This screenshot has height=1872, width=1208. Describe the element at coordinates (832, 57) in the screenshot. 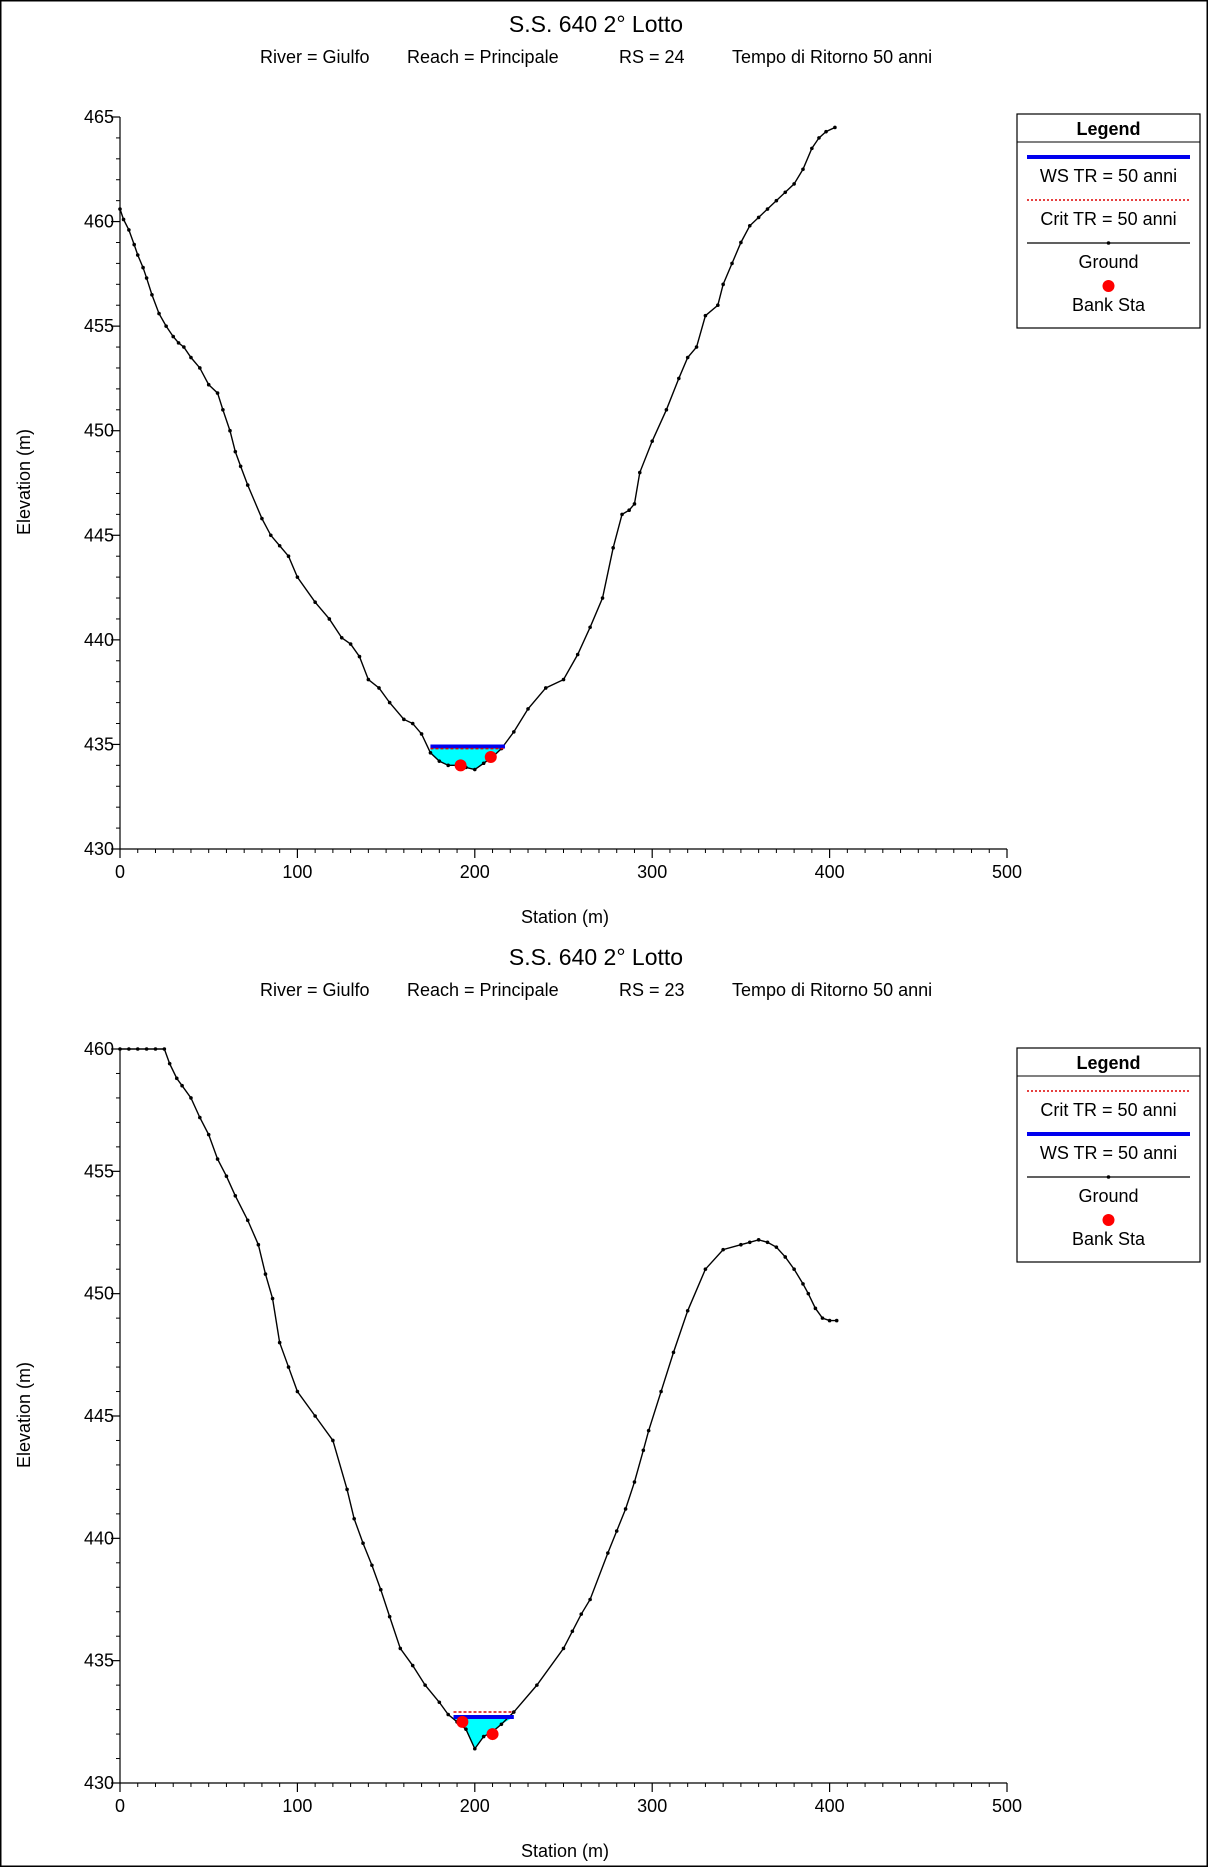

I see `subtitle-tempo: Tempo di Ritorno 50 anni` at that location.